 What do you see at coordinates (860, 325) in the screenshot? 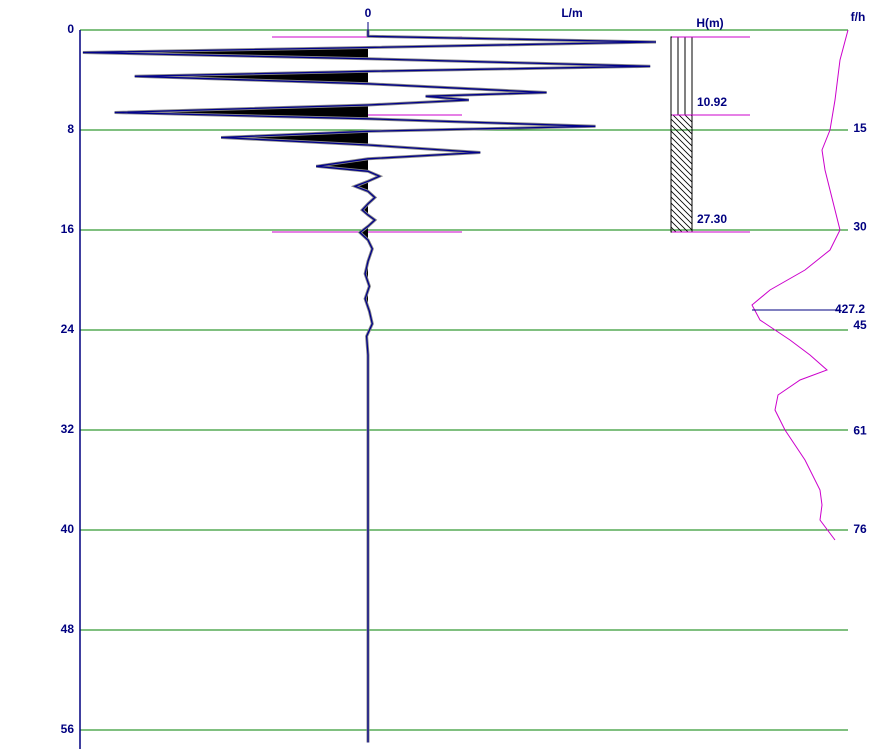
I see `y2-tick-label: 45` at bounding box center [860, 325].